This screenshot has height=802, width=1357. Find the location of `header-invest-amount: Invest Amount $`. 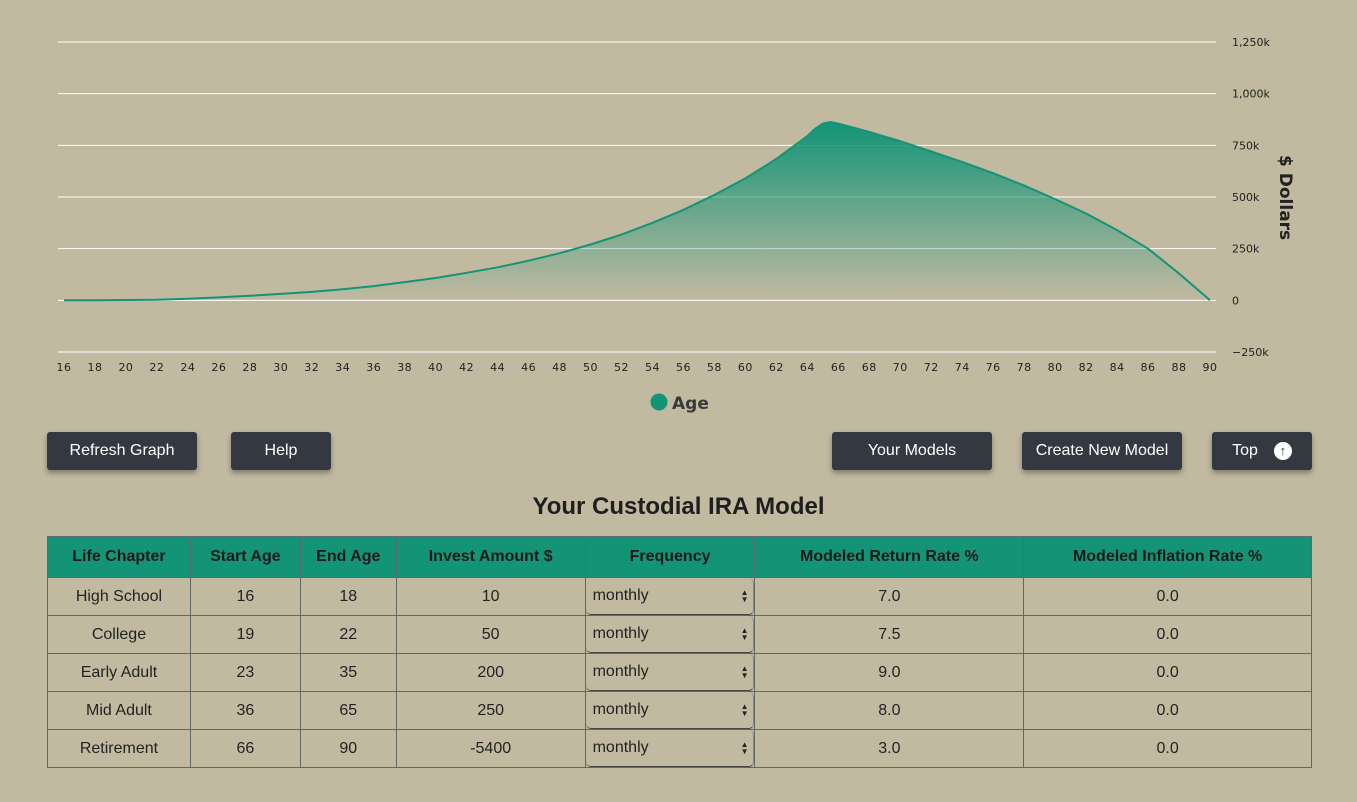

header-invest-amount: Invest Amount $ is located at coordinates (490, 557).